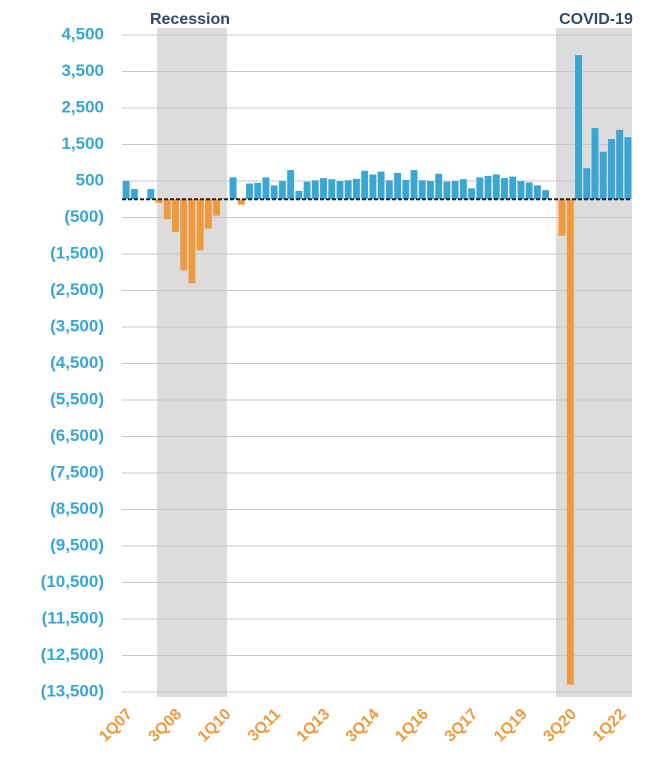 The width and height of the screenshot is (654, 767). I want to click on recession-shade, so click(192, 362).